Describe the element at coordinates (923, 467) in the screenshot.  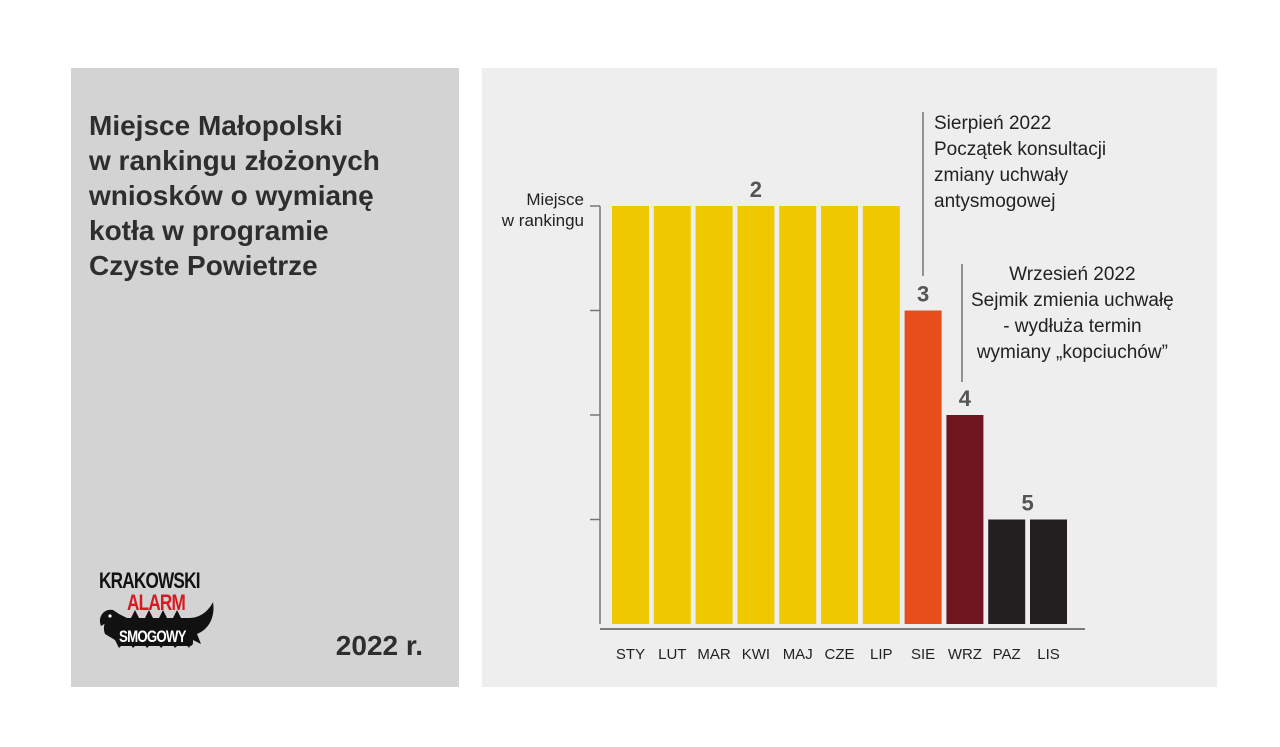
I see `bar-sie` at that location.